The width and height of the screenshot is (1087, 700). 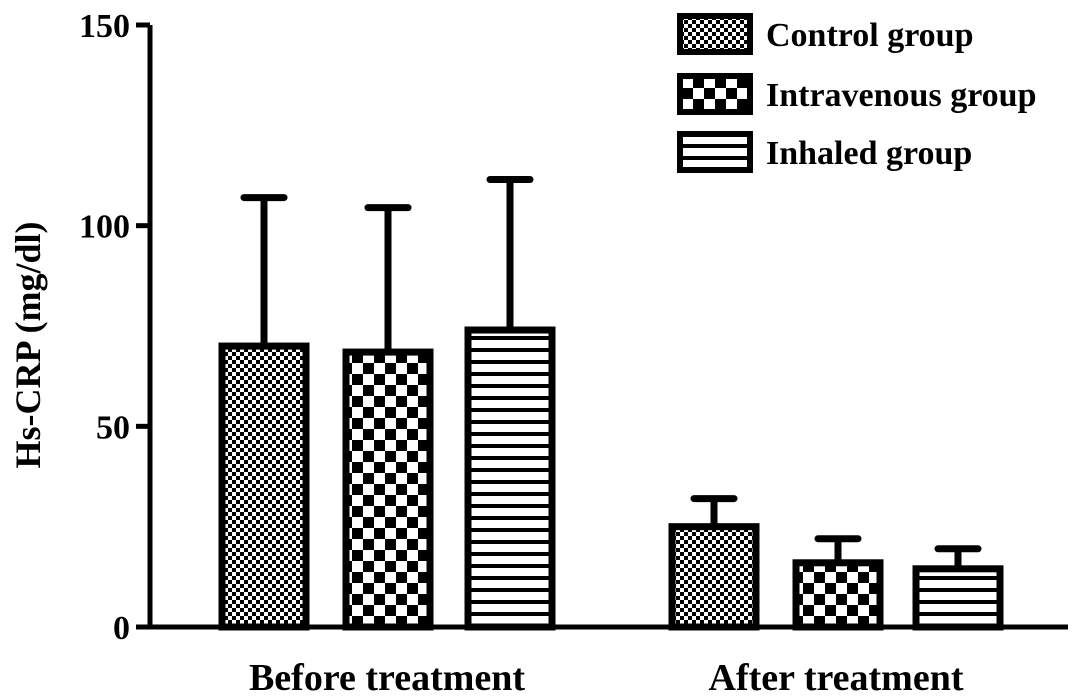 What do you see at coordinates (104, 227) in the screenshot?
I see `y-tick-label: 100` at bounding box center [104, 227].